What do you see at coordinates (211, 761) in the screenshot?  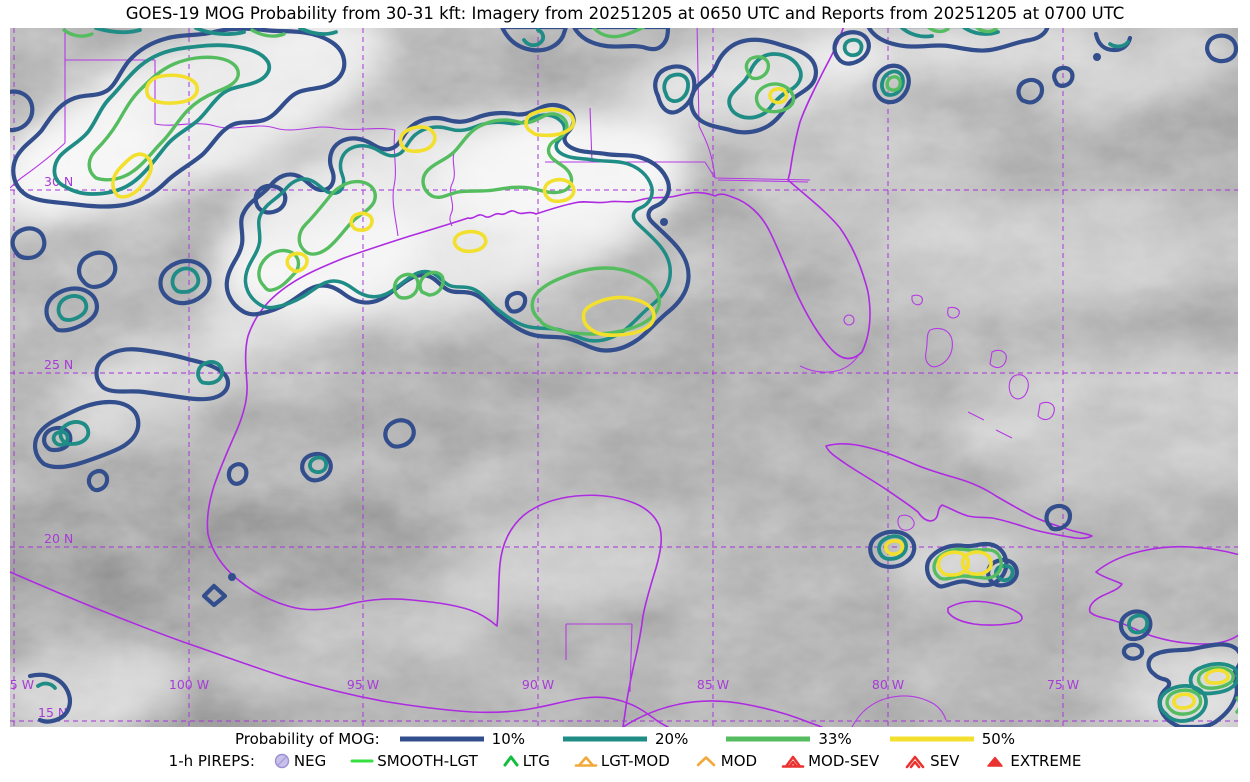 I see `pireps-legend-label: 1-h PIREPS:` at bounding box center [211, 761].